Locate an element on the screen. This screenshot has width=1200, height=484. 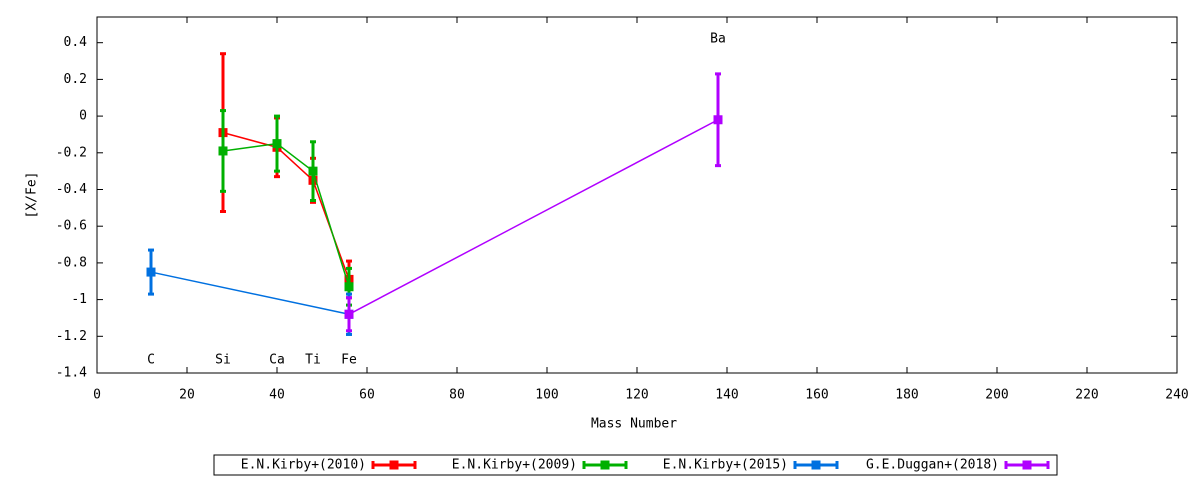
legend-label: G.E.Duggan+(2018) is located at coordinates (932, 465).